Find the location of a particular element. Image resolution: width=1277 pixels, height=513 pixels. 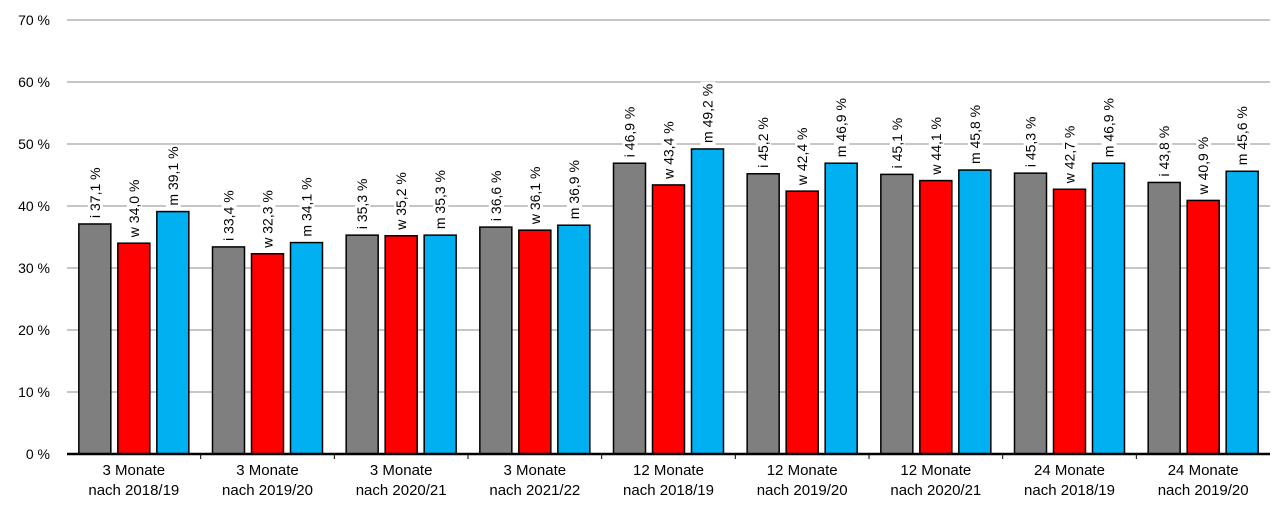

data-label: w 34,0 % is located at coordinates (134, 209).